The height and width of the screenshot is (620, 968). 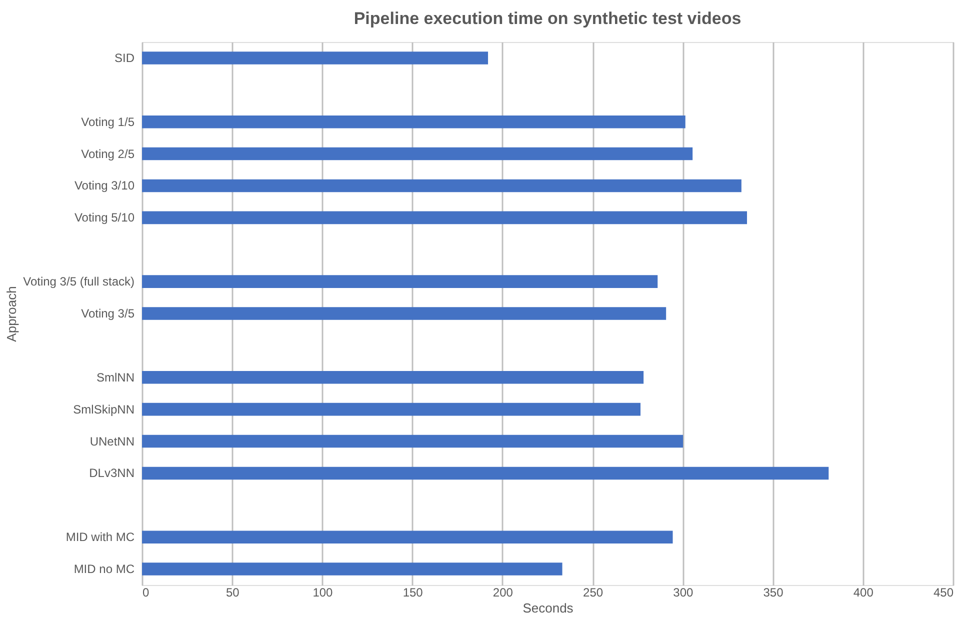 What do you see at coordinates (863, 593) in the screenshot?
I see `x-tick-label: 400` at bounding box center [863, 593].